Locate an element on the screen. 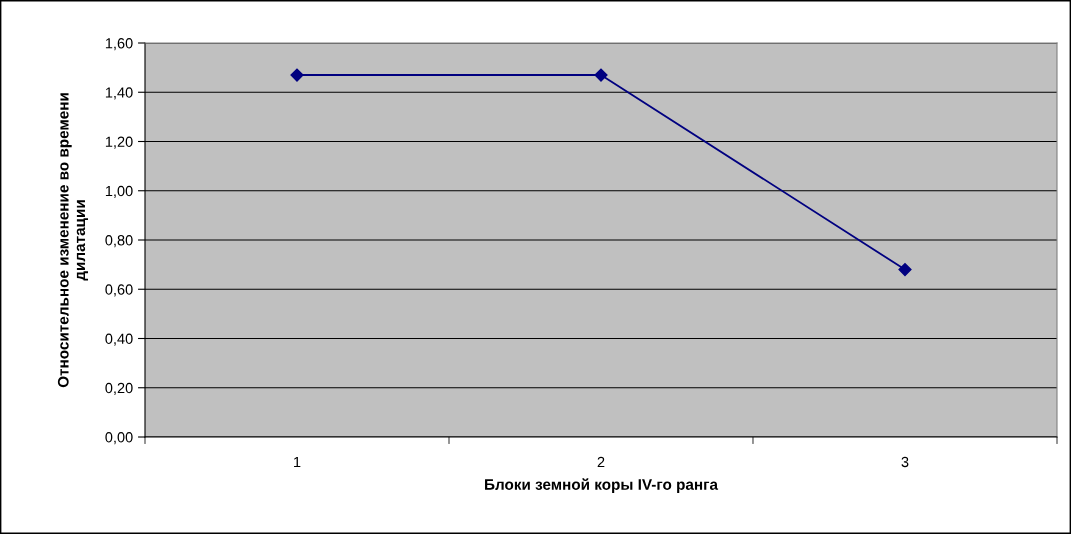 This screenshot has width=1071, height=534. y-tick-label: 1,20 is located at coordinates (119, 142).